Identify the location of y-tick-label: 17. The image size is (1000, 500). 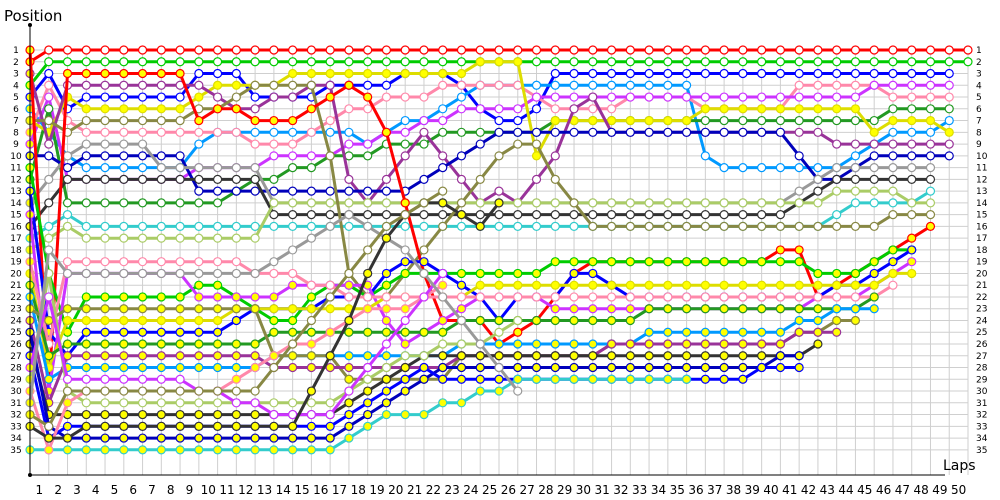
(15, 239).